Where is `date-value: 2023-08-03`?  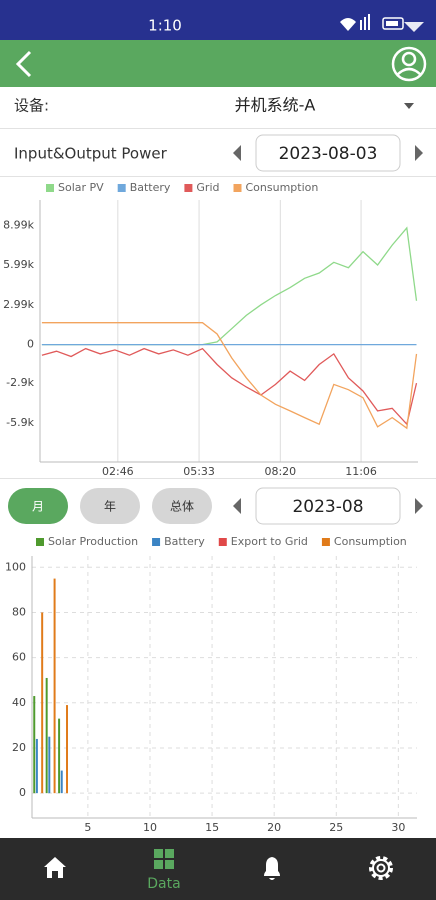 date-value: 2023-08-03 is located at coordinates (328, 154).